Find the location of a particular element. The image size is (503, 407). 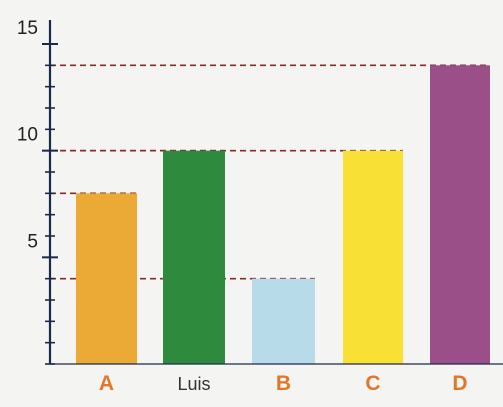

x-category-labels: A Luis B C D is located at coordinates (283, 383).